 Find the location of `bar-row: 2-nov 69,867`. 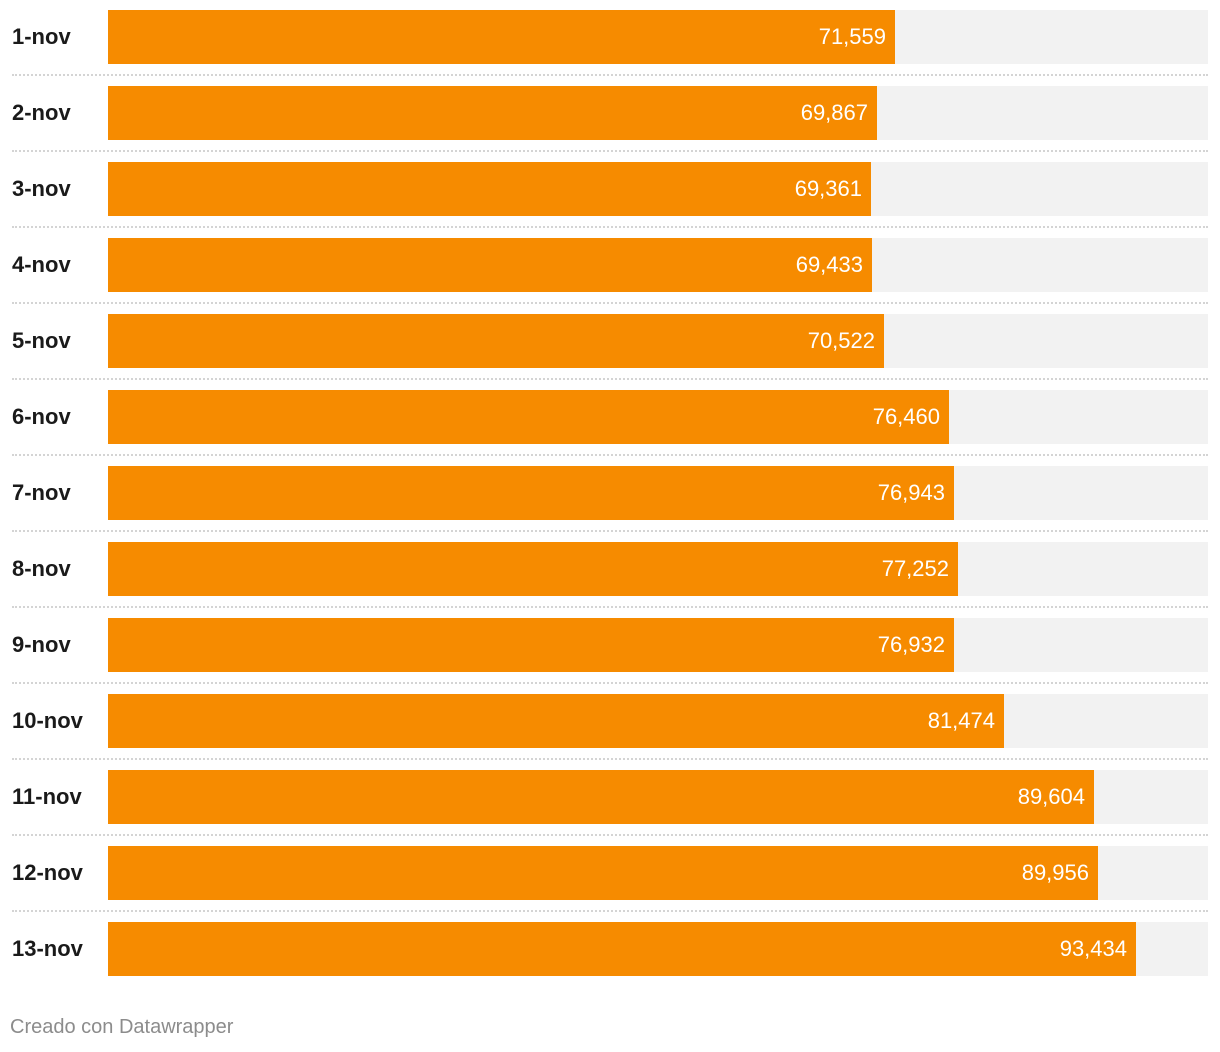

bar-row: 2-nov 69,867 is located at coordinates (610, 124).